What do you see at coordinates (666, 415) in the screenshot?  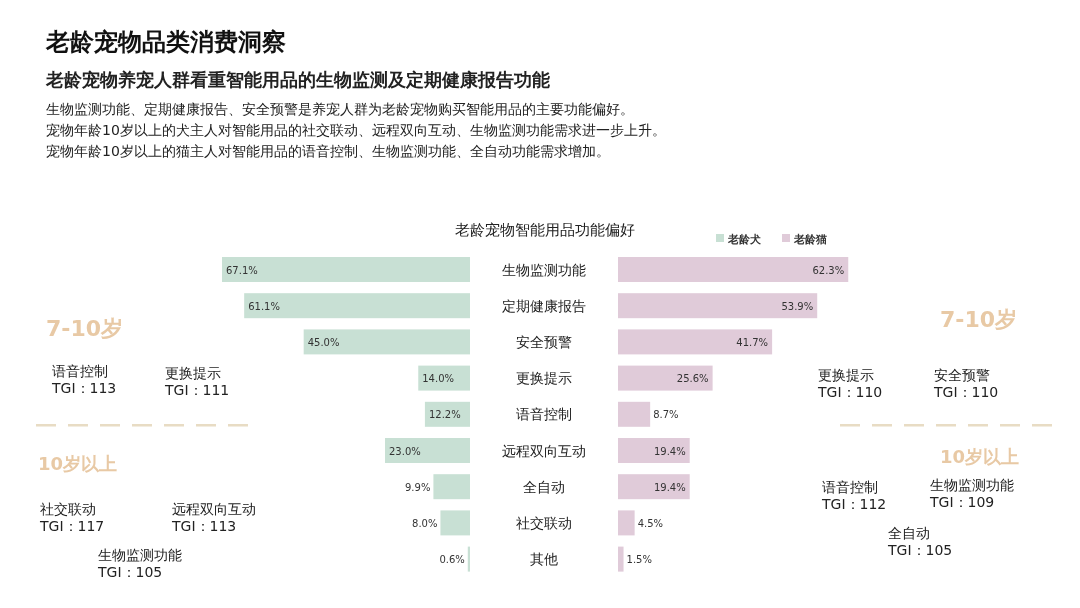 I see `data-label: 8.7%` at bounding box center [666, 415].